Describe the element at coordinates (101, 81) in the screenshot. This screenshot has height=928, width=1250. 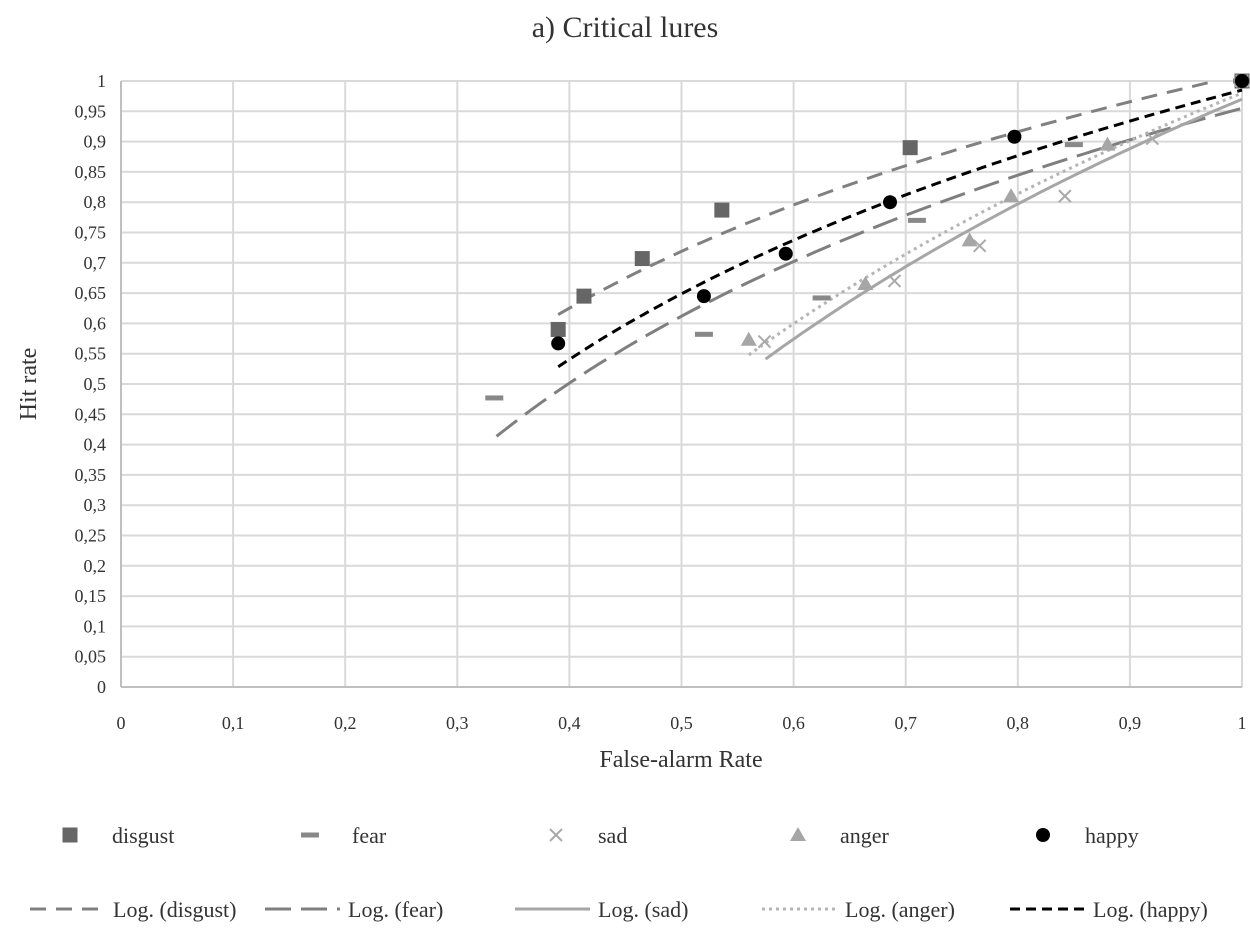
I see `y-tick-label: 1` at that location.